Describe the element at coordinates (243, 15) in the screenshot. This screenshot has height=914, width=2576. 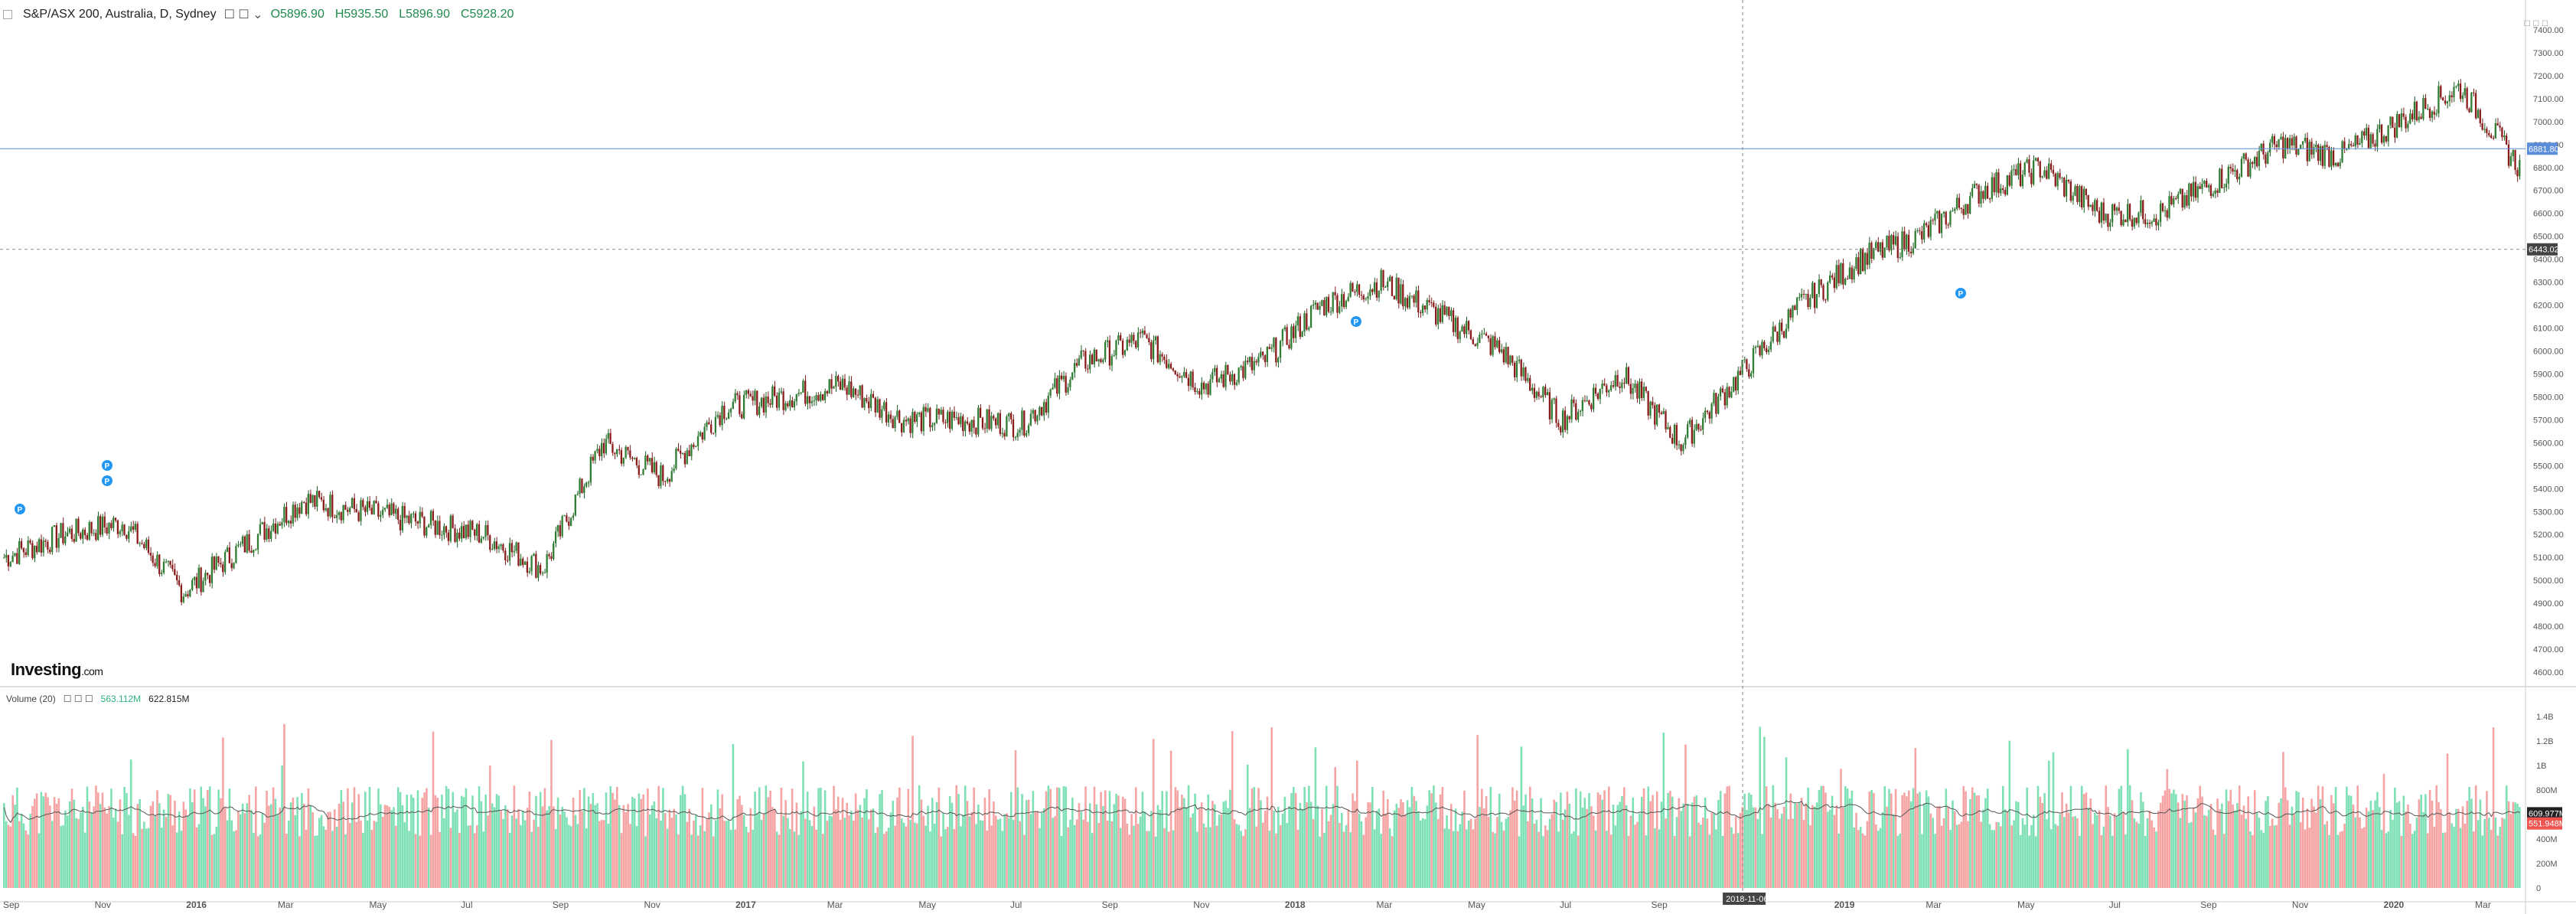
I see `settings-icon: ☐ ☐ ⌄` at that location.